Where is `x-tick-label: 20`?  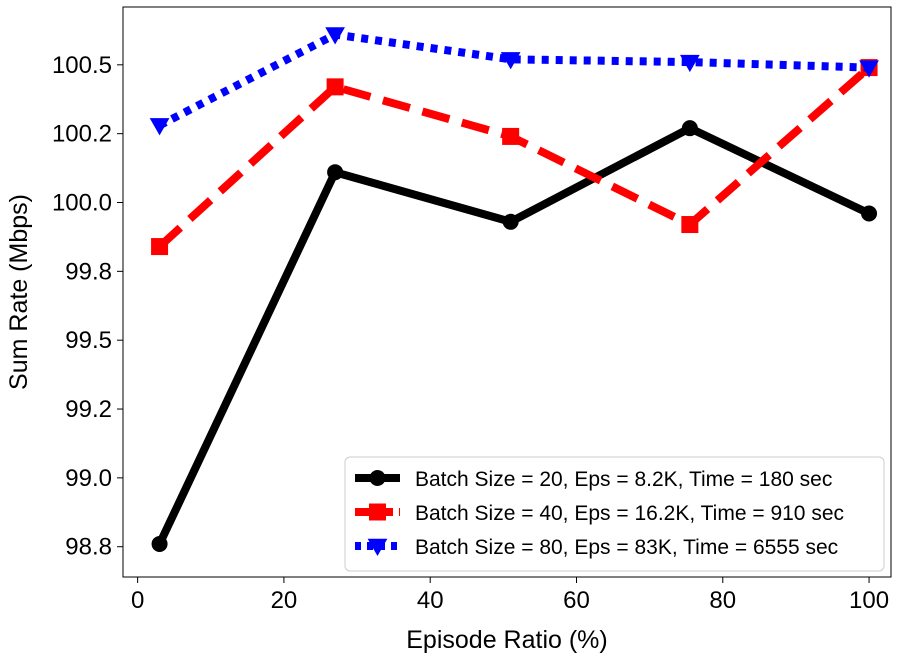 x-tick-label: 20 is located at coordinates (284, 600).